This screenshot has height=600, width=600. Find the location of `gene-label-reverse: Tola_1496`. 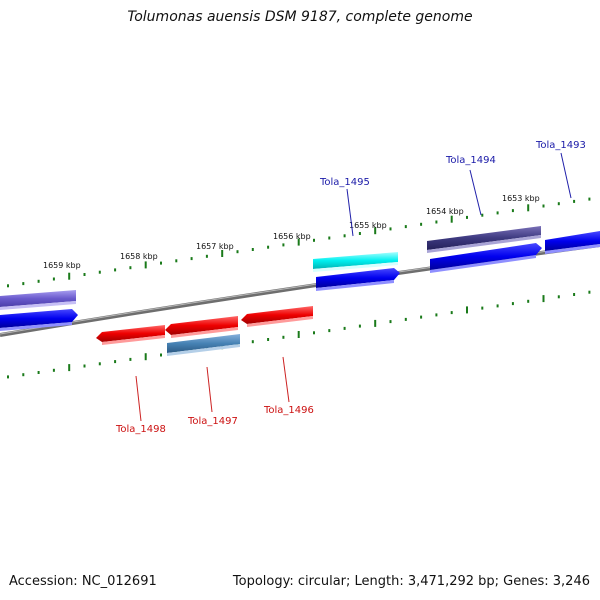

gene-label-reverse: Tola_1496 is located at coordinates (288, 410).